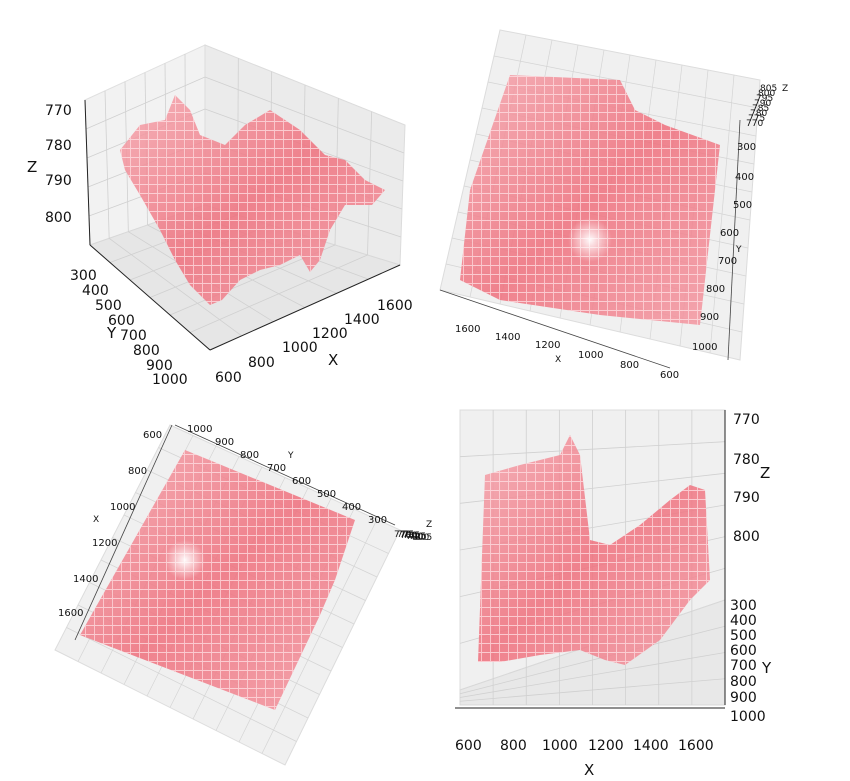 The height and width of the screenshot is (781, 850). What do you see at coordinates (87, 172) in the screenshot?
I see `z-axis-line` at bounding box center [87, 172].